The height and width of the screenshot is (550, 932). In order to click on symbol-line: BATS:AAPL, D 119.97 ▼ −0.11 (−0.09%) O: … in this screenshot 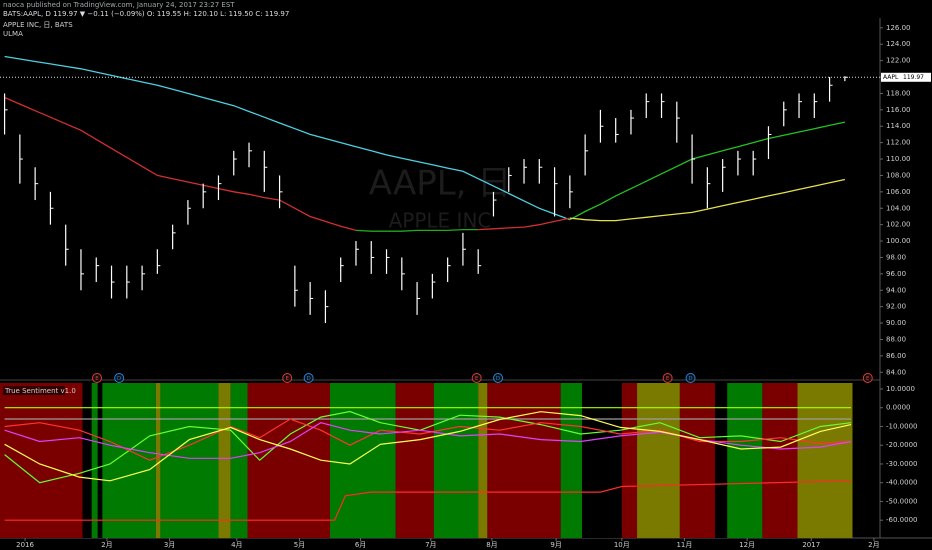, I will do `click(146, 14)`.